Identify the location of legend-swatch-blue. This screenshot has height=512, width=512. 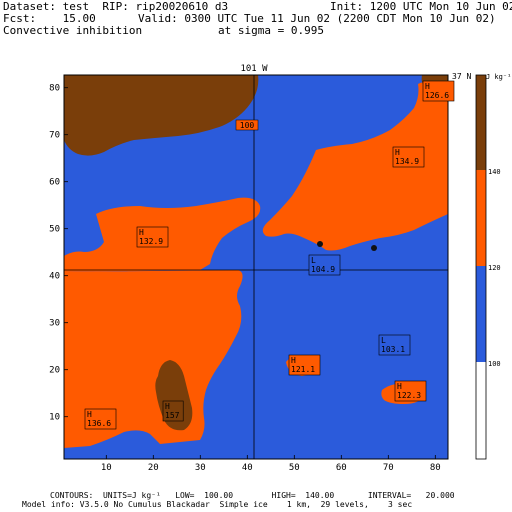
(481, 314).